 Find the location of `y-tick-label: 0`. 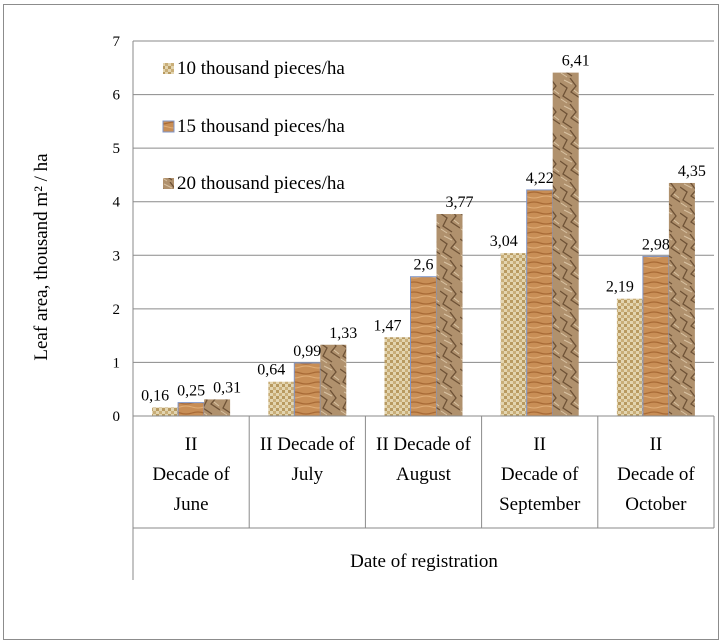

y-tick-label: 0 is located at coordinates (117, 417).